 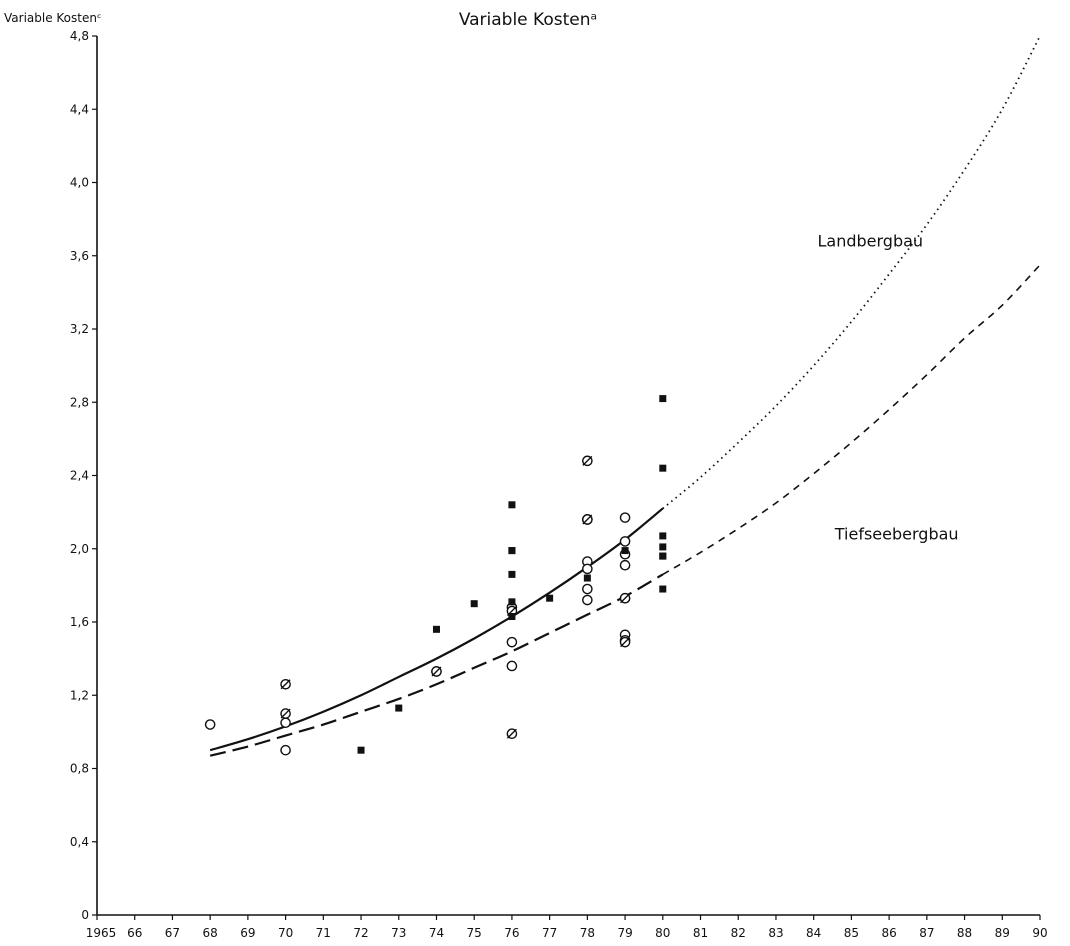 I want to click on x-tick-label: 80, so click(x=662, y=933).